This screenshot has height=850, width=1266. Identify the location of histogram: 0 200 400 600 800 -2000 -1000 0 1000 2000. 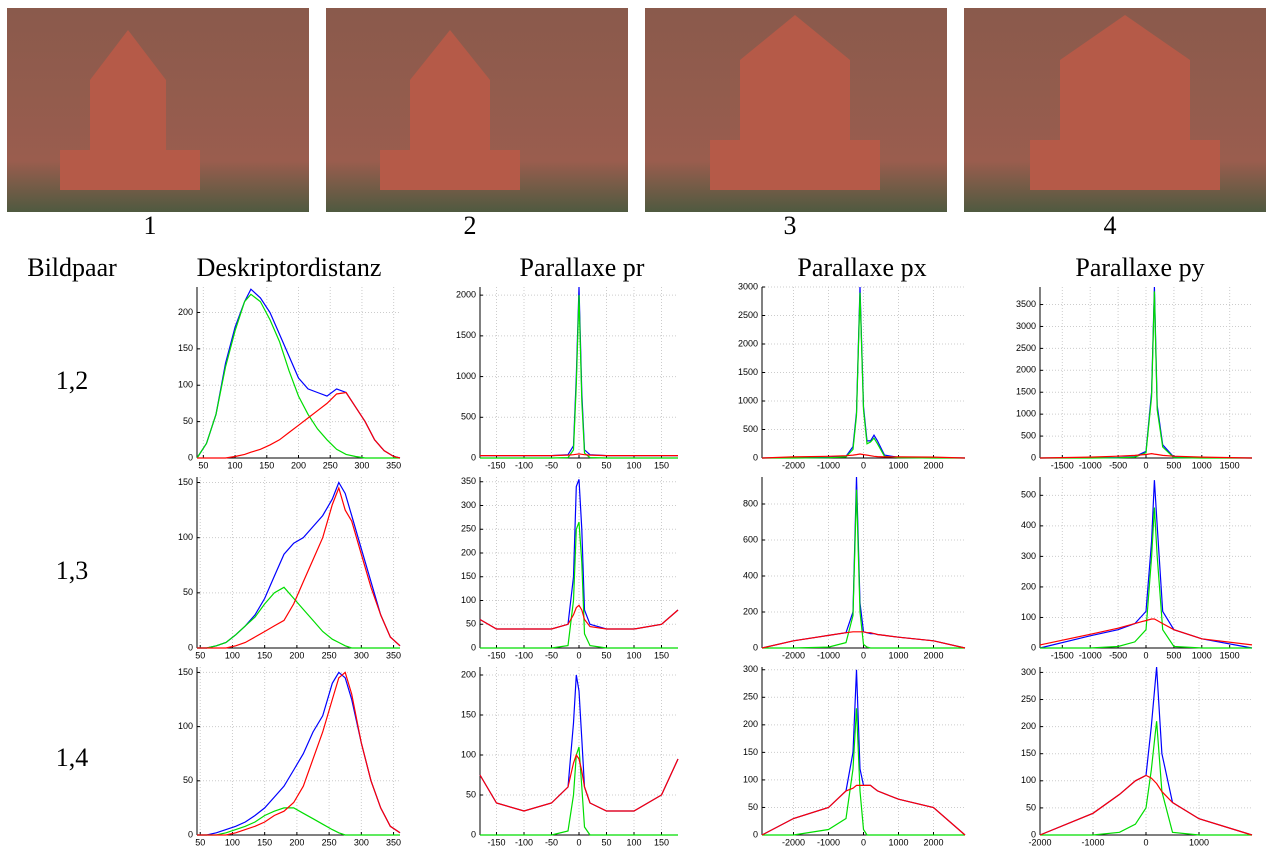
(854, 568).